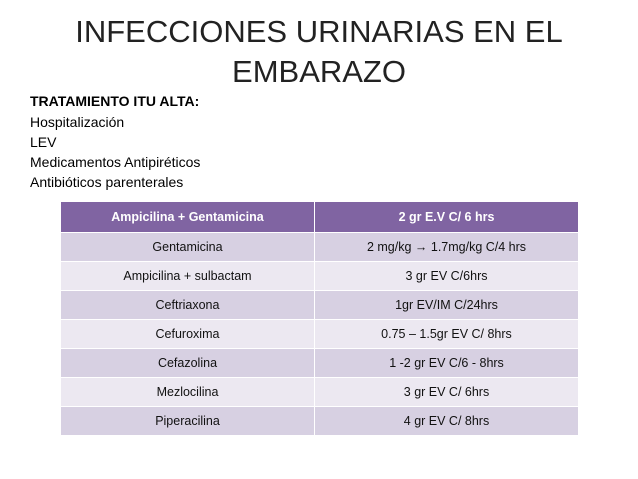  I want to click on drug-cell: Cefuroxima, so click(187, 334).